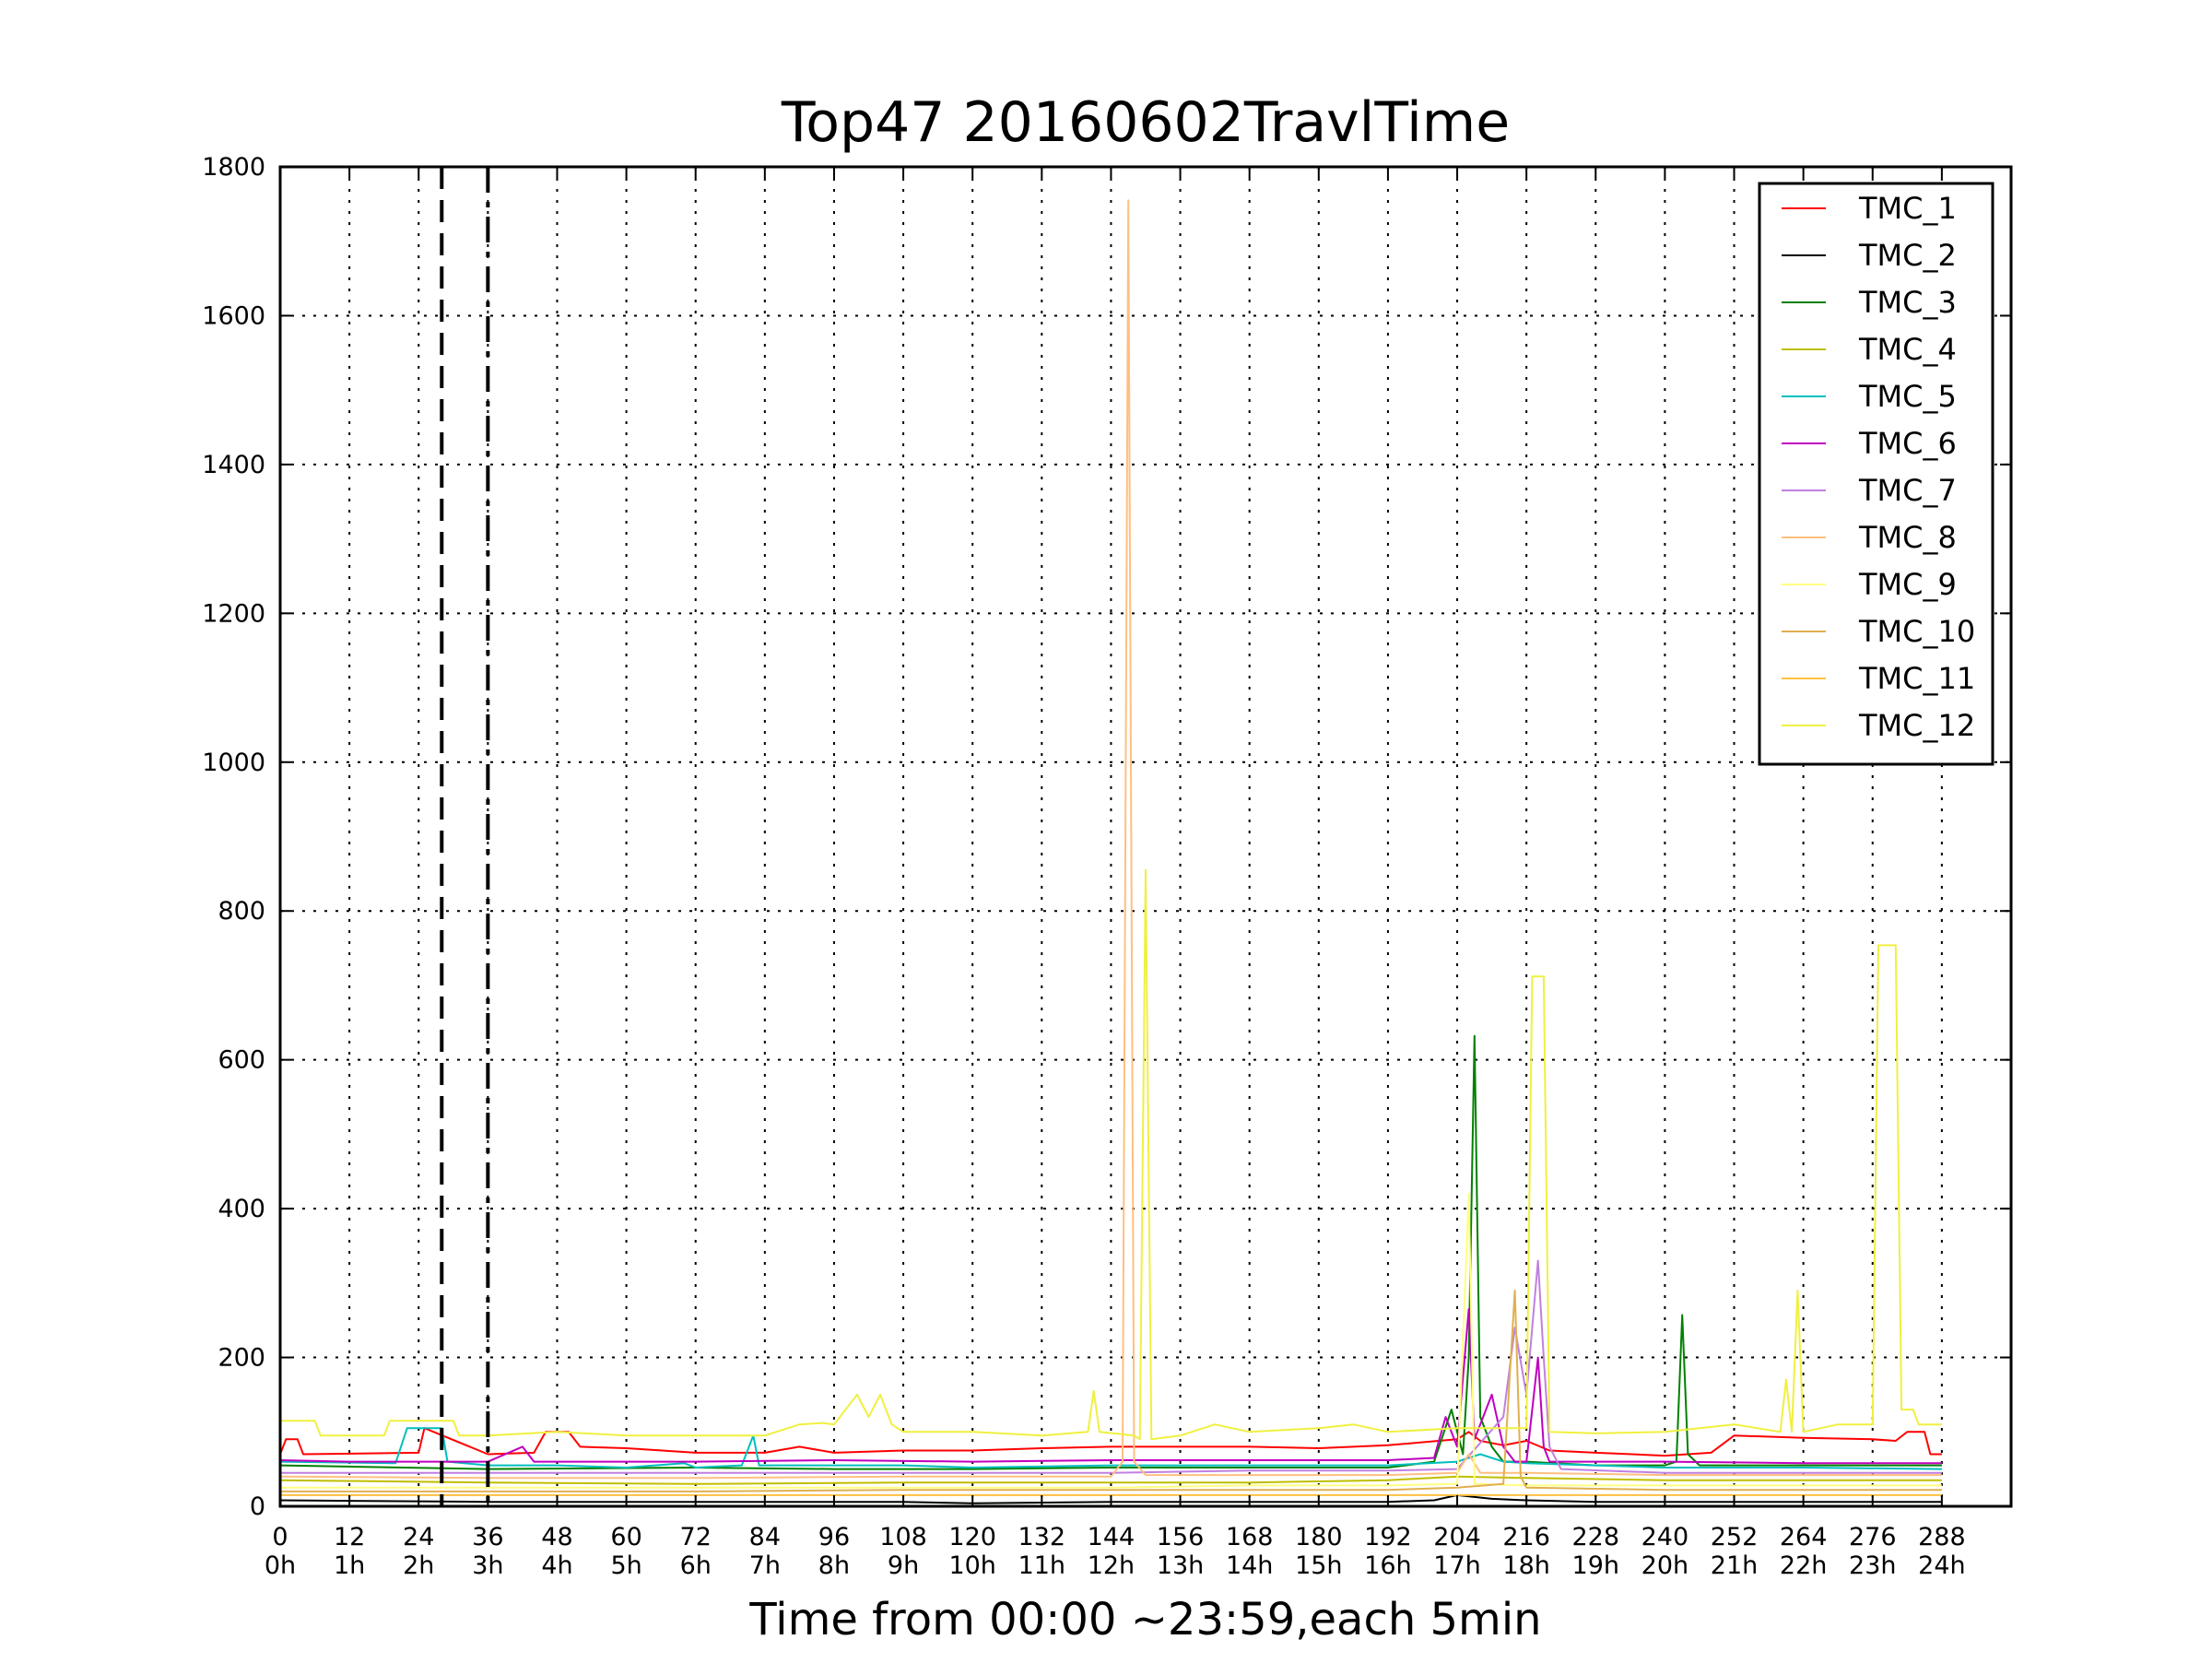 Image resolution: width=2212 pixels, height=1663 pixels. Describe the element at coordinates (1942, 1537) in the screenshot. I see `x-tick-label: 288` at that location.